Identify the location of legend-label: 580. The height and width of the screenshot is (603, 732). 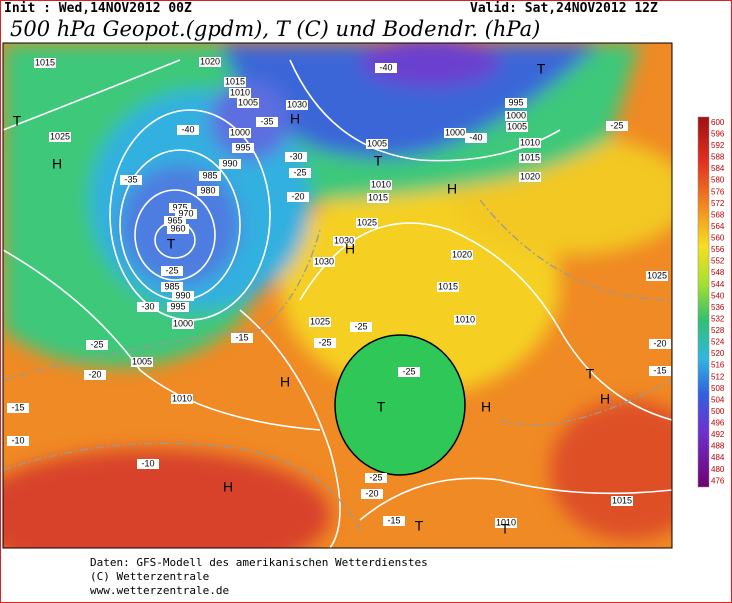
(718, 180).